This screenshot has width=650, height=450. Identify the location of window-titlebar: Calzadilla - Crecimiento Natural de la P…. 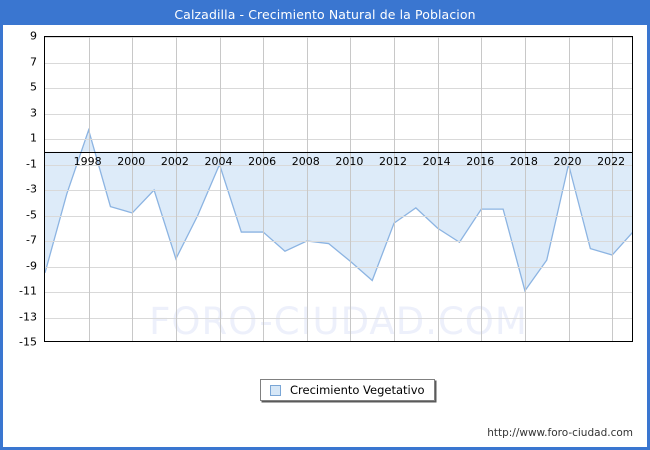
(325, 14).